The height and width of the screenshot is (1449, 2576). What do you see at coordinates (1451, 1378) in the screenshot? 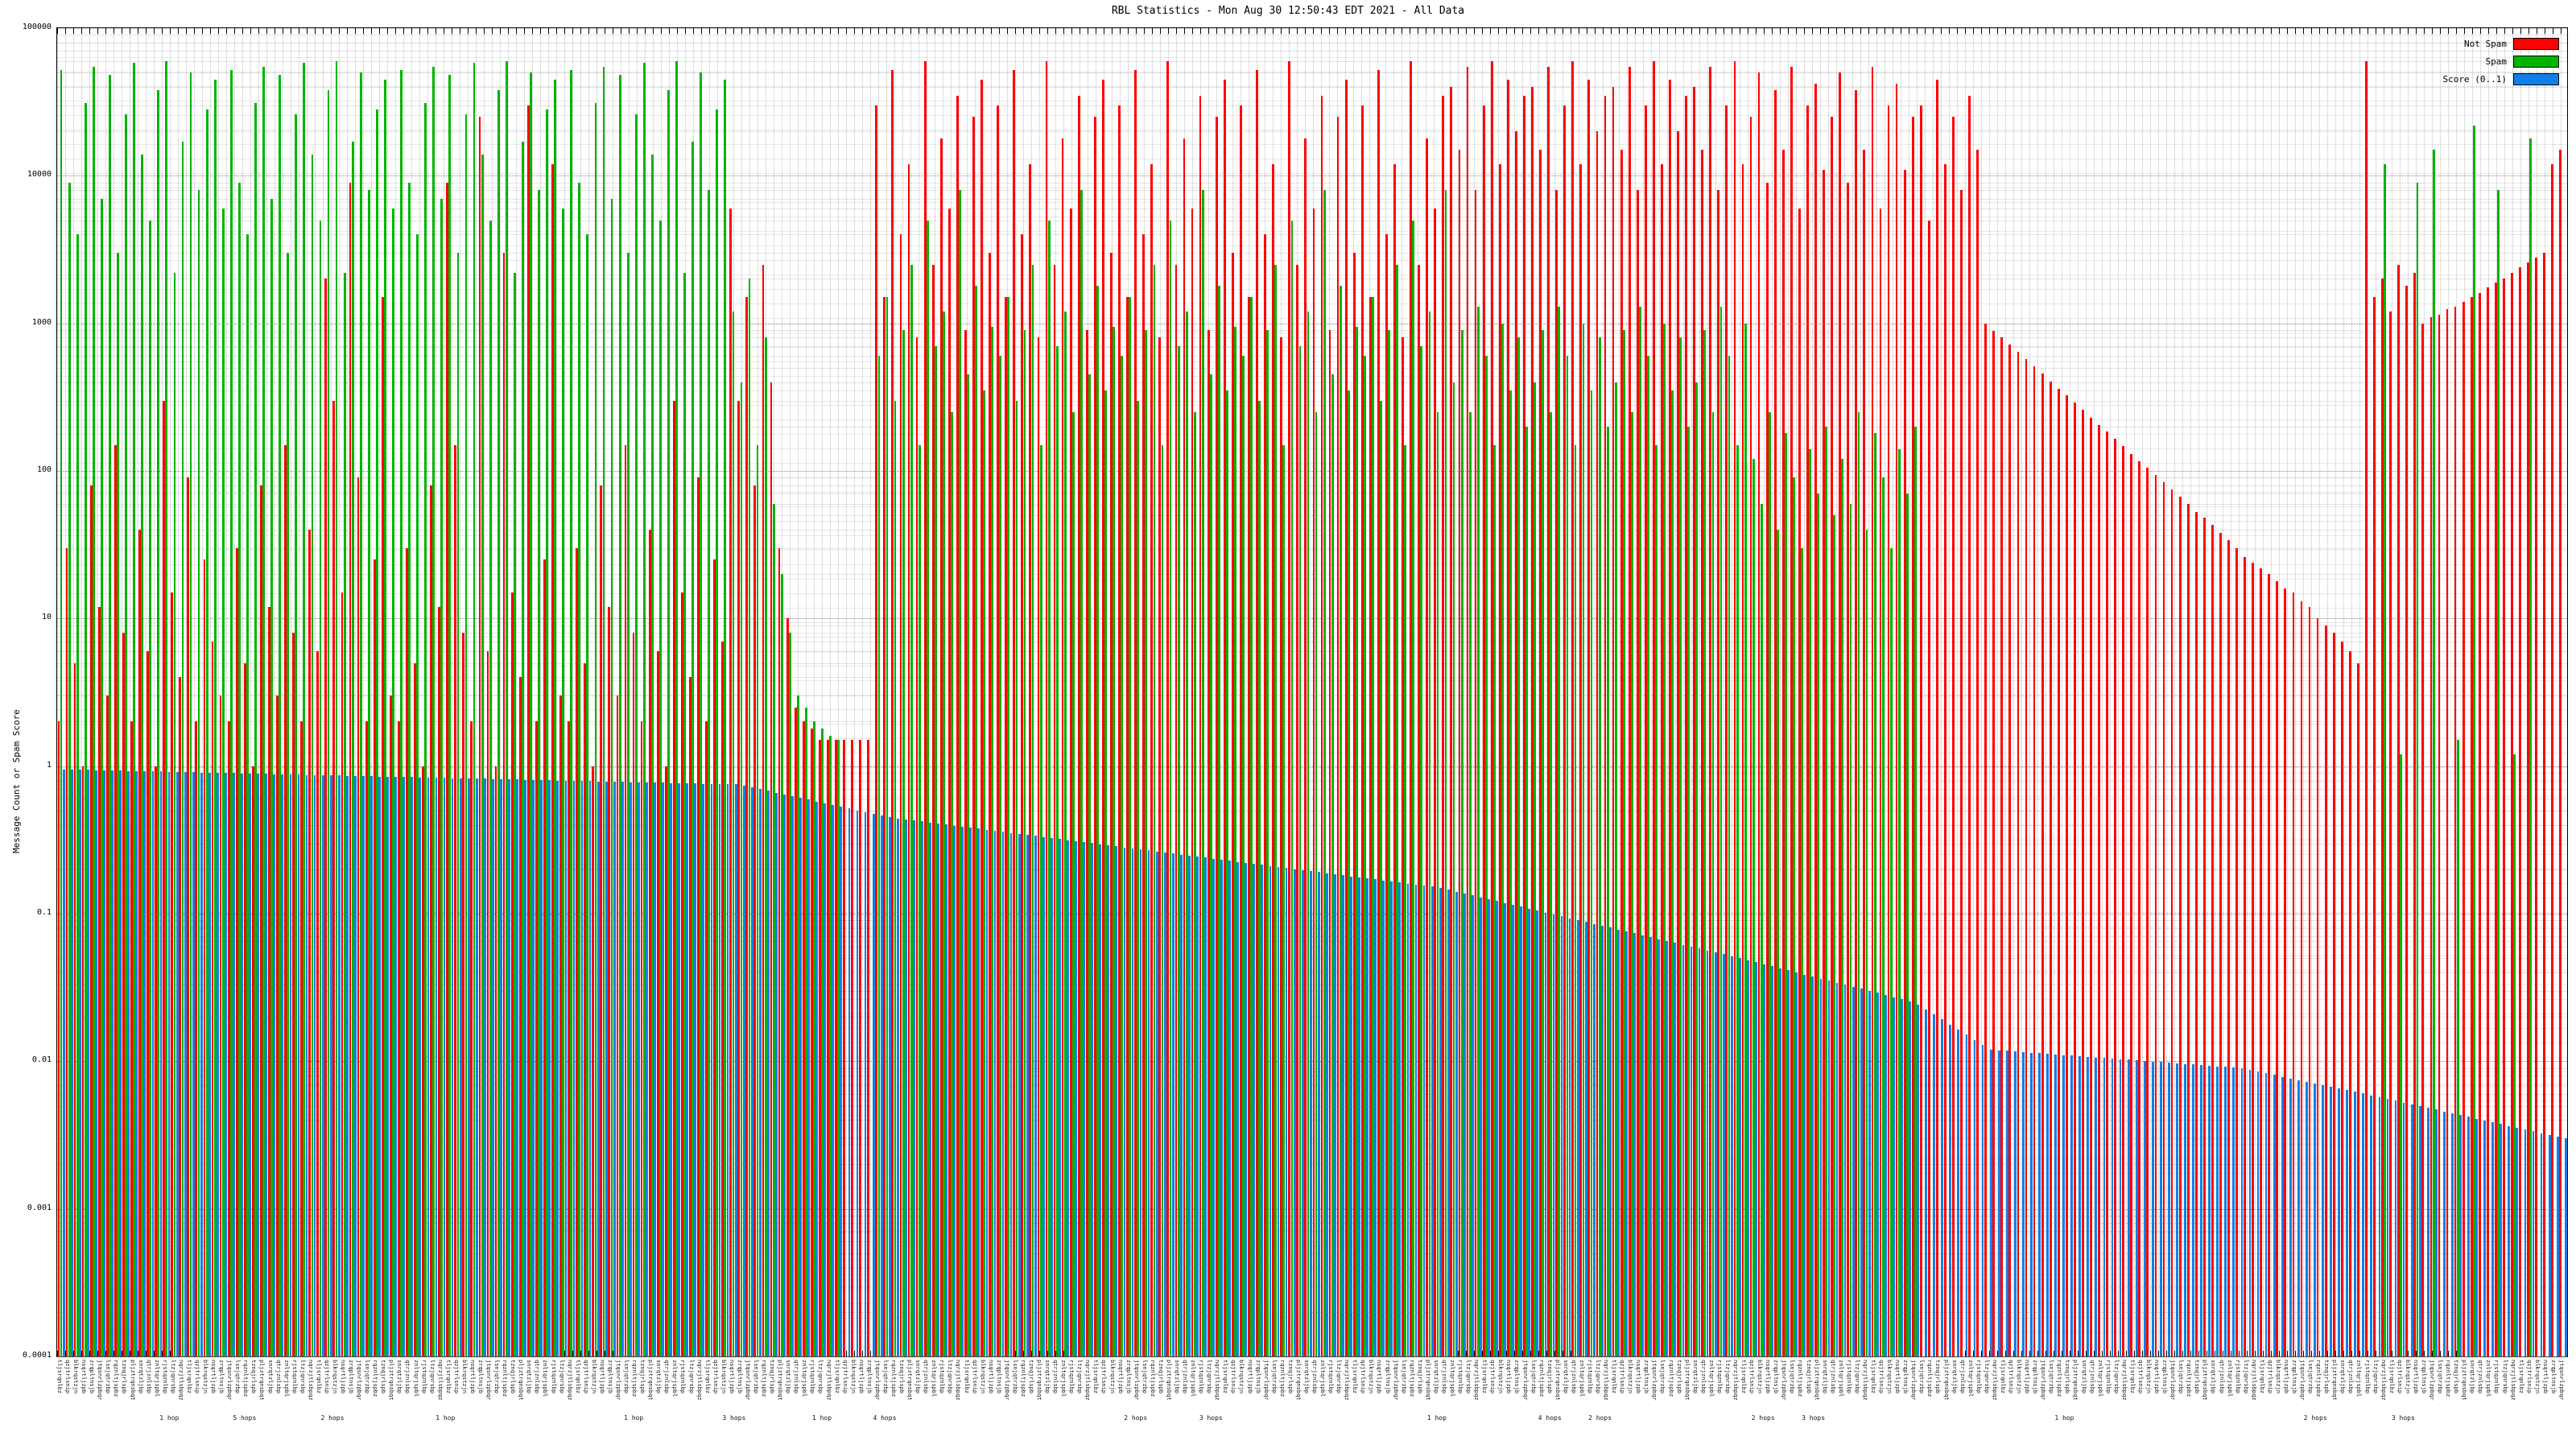
I see `x-tick-label: znltqrjspbl` at bounding box center [1451, 1378].